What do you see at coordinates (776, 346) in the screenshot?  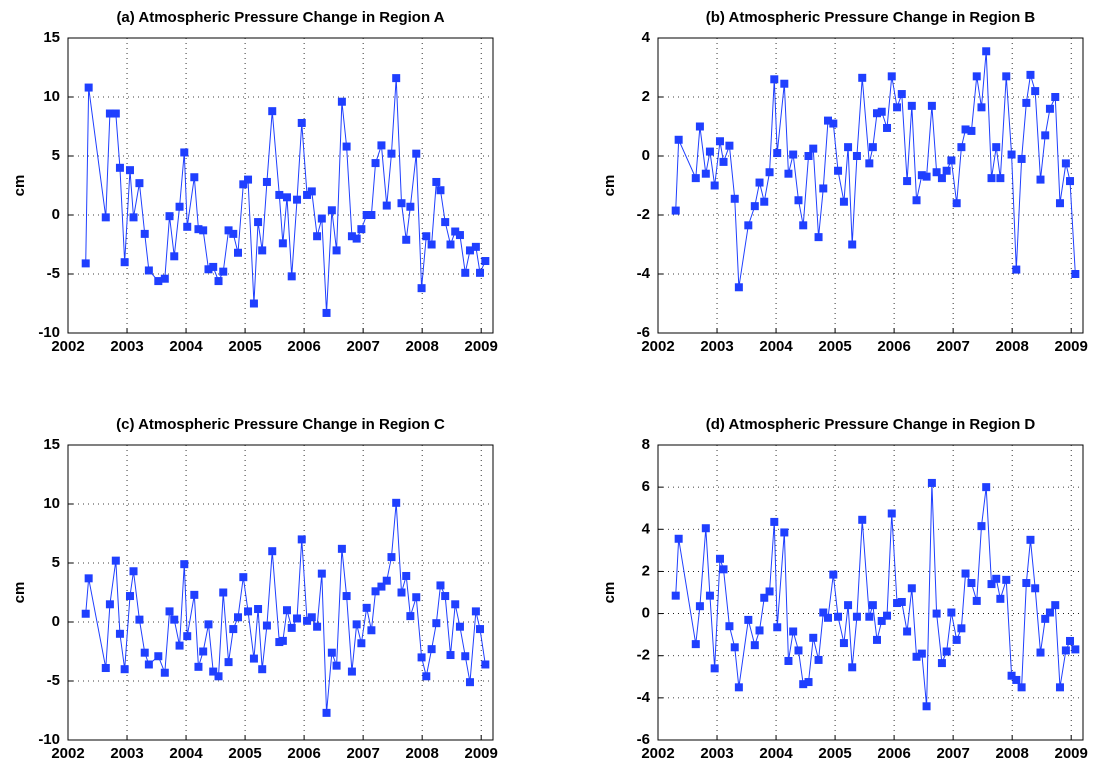 I see `x-tick-label: 2004` at bounding box center [776, 346].